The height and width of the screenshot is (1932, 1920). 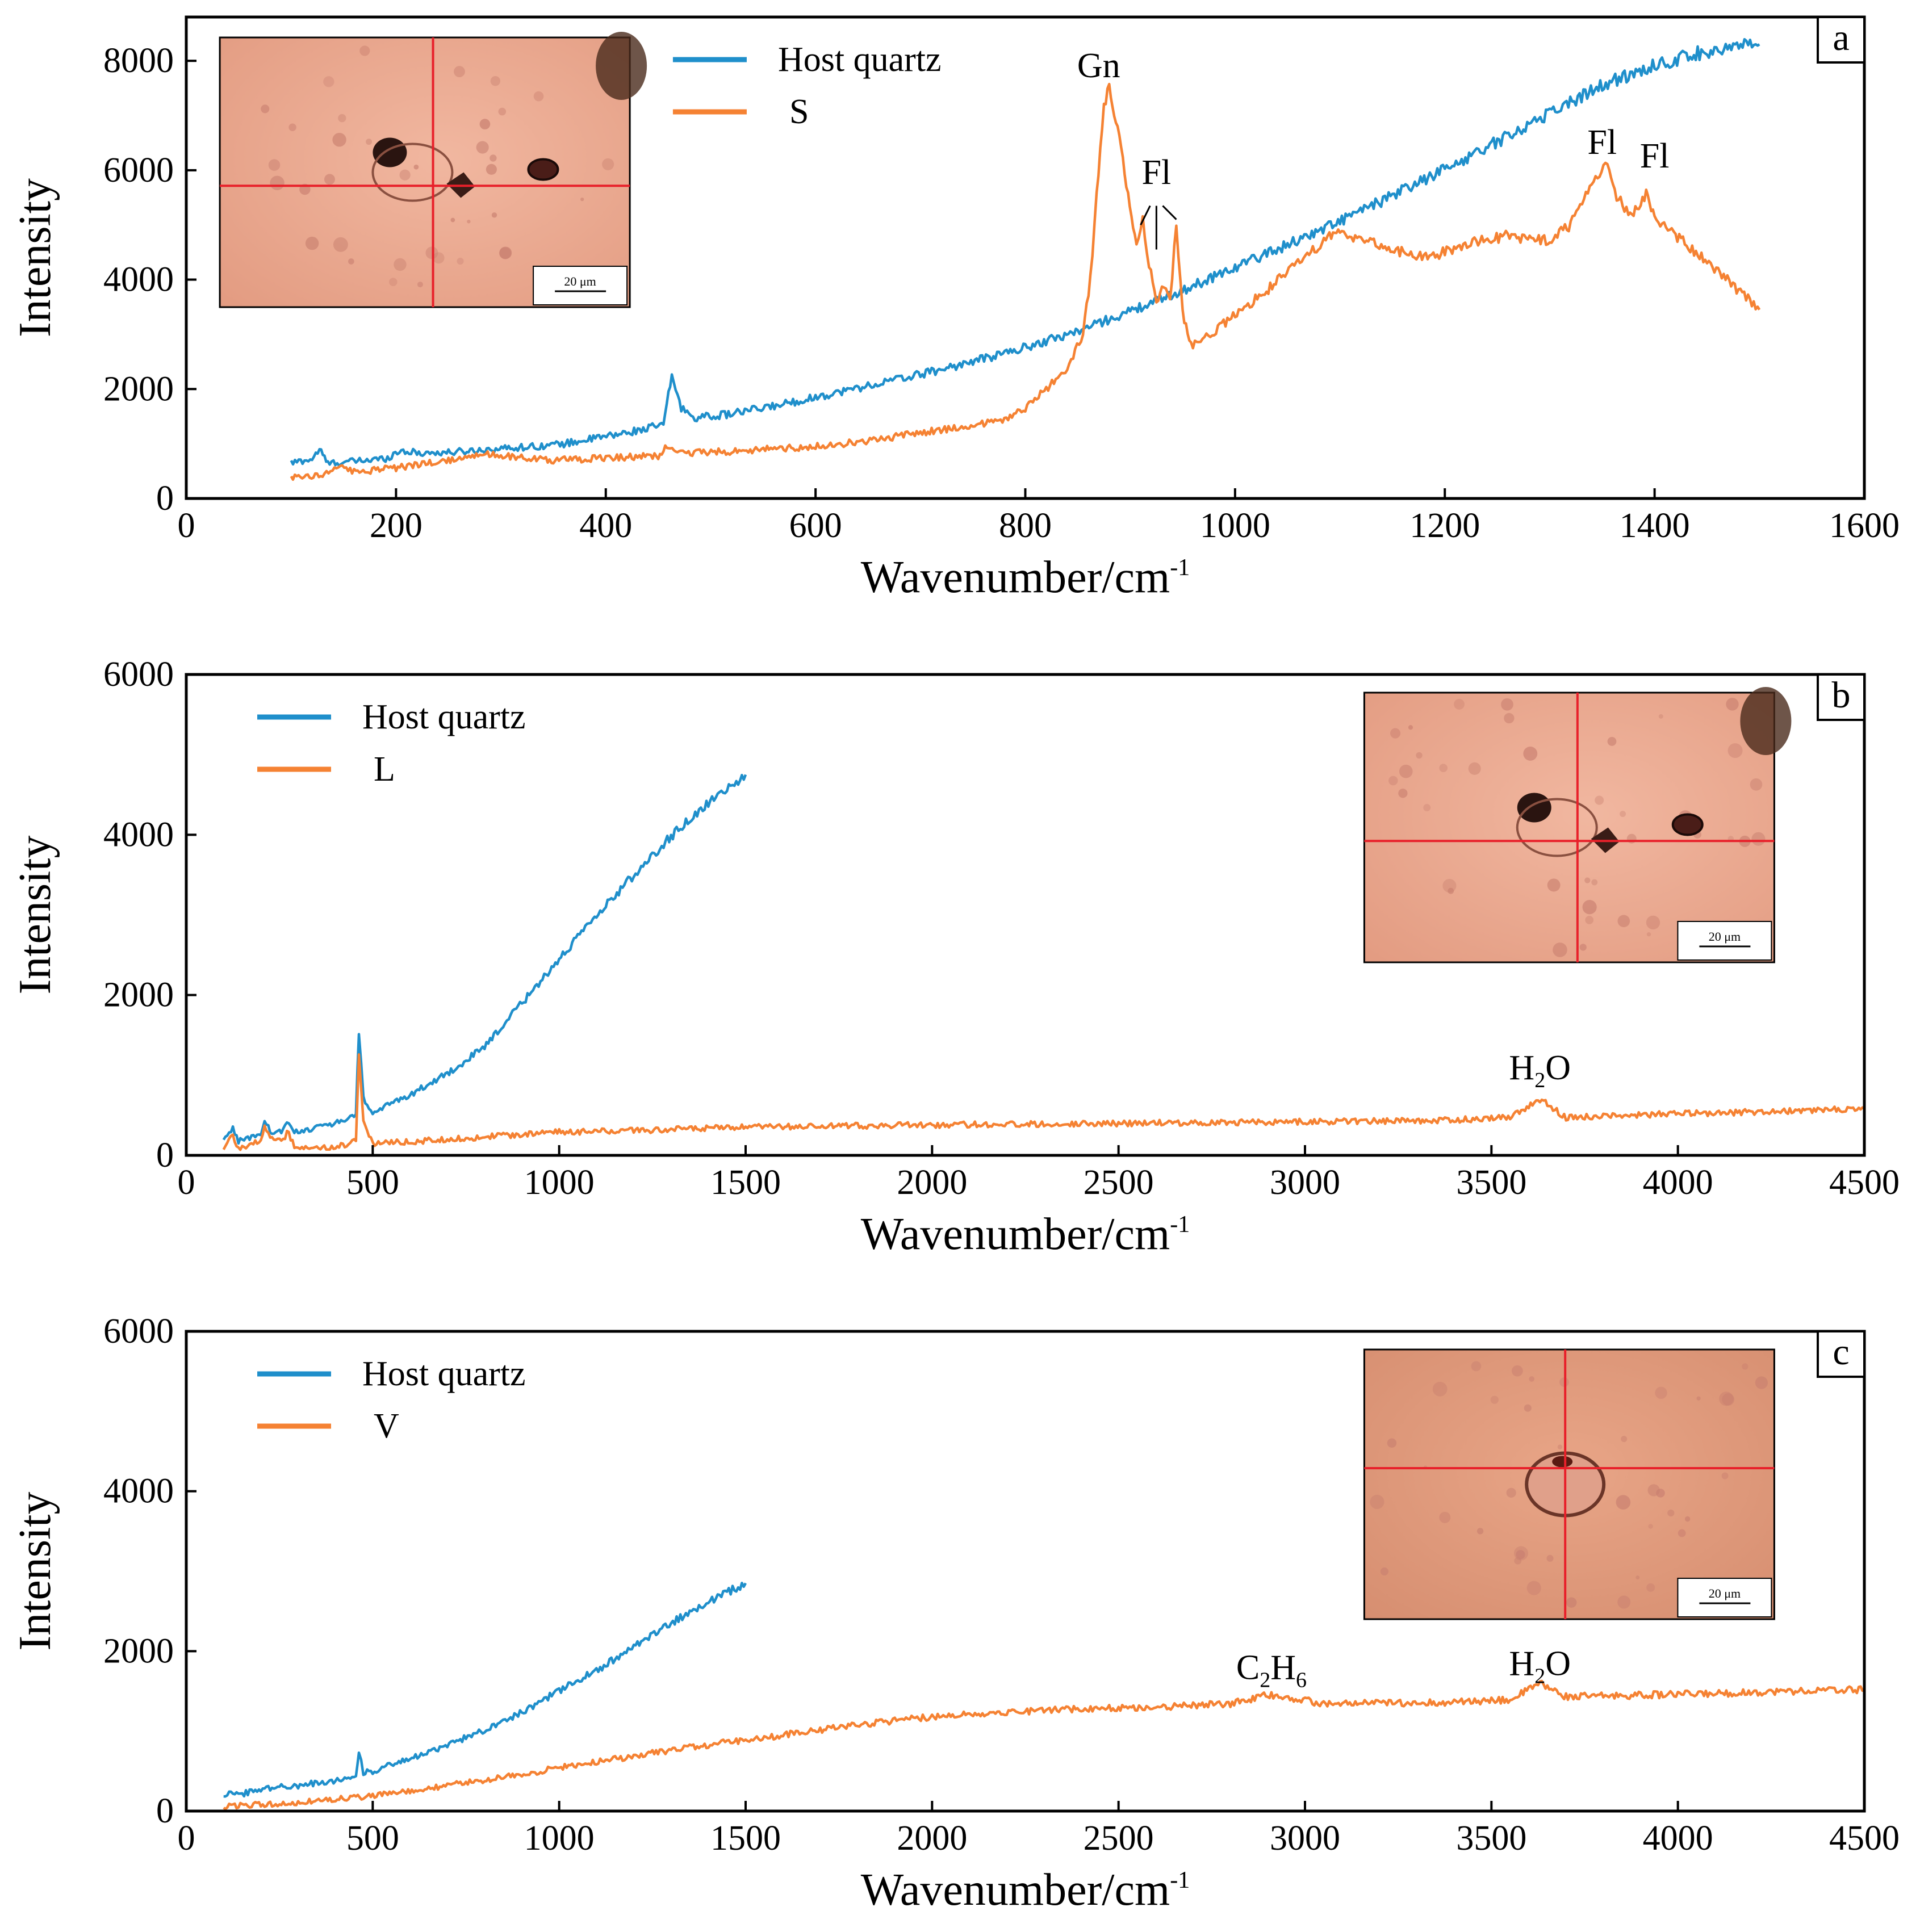 I want to click on scale-bar-label: 20 μm, so click(x=580, y=281).